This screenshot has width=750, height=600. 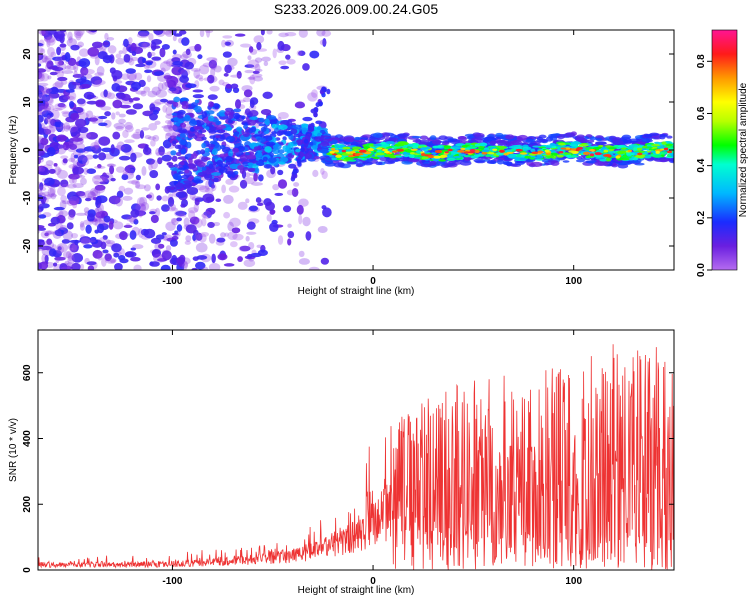 What do you see at coordinates (13, 150) in the screenshot?
I see `spectrogram-ylabel: Frequency (Hz)` at bounding box center [13, 150].